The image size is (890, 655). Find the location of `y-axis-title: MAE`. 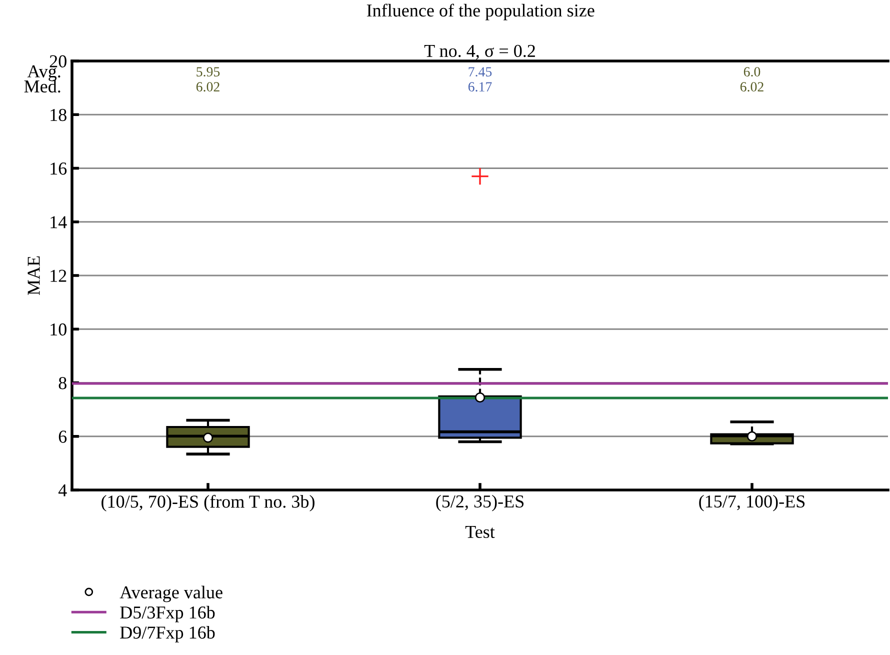

y-axis-title: MAE is located at coordinates (34, 276).